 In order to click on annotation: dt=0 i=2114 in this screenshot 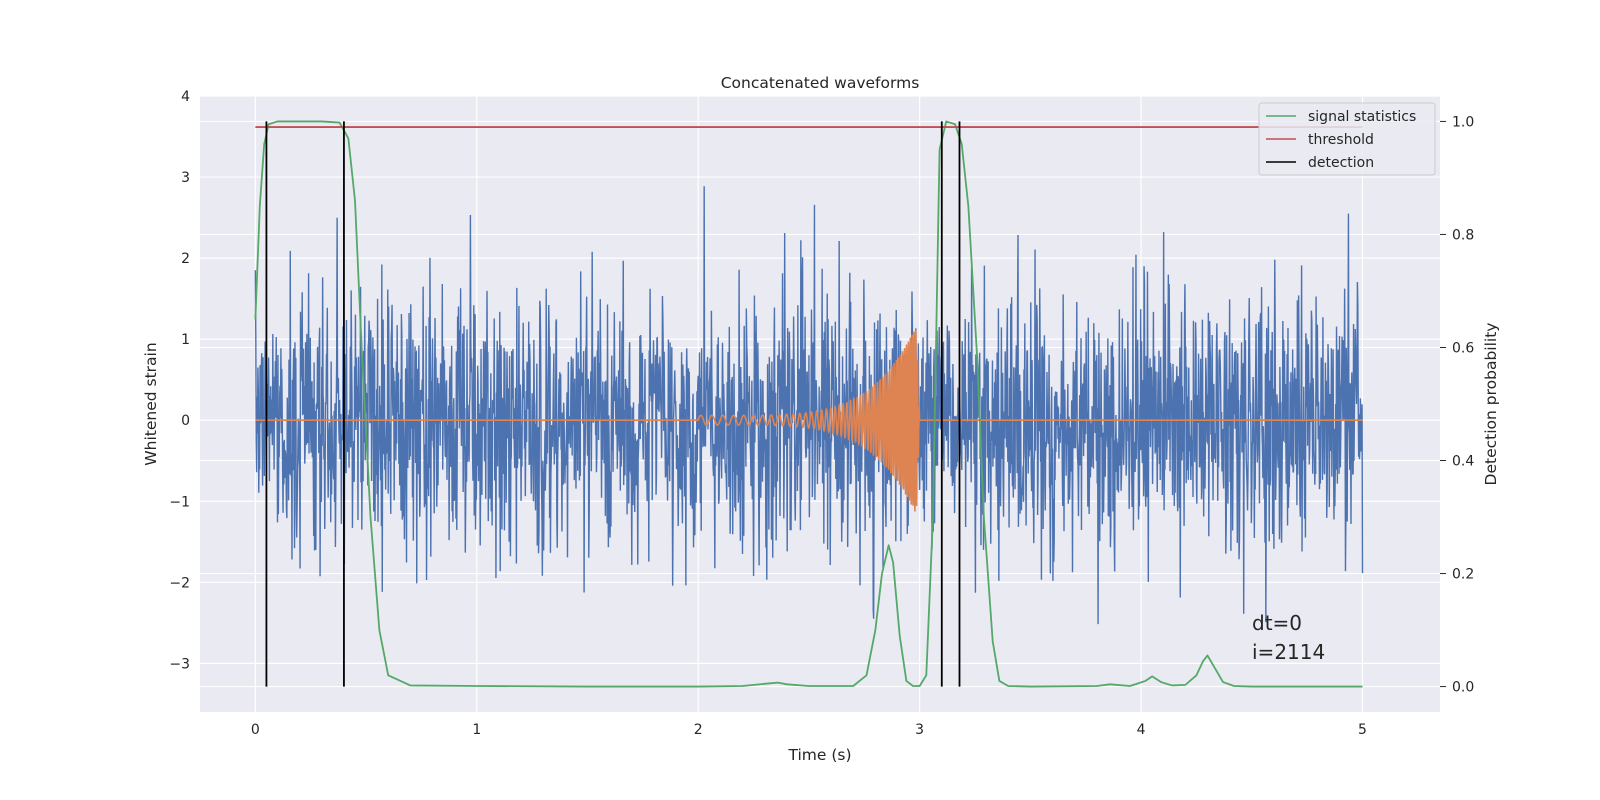, I will do `click(1288, 637)`.